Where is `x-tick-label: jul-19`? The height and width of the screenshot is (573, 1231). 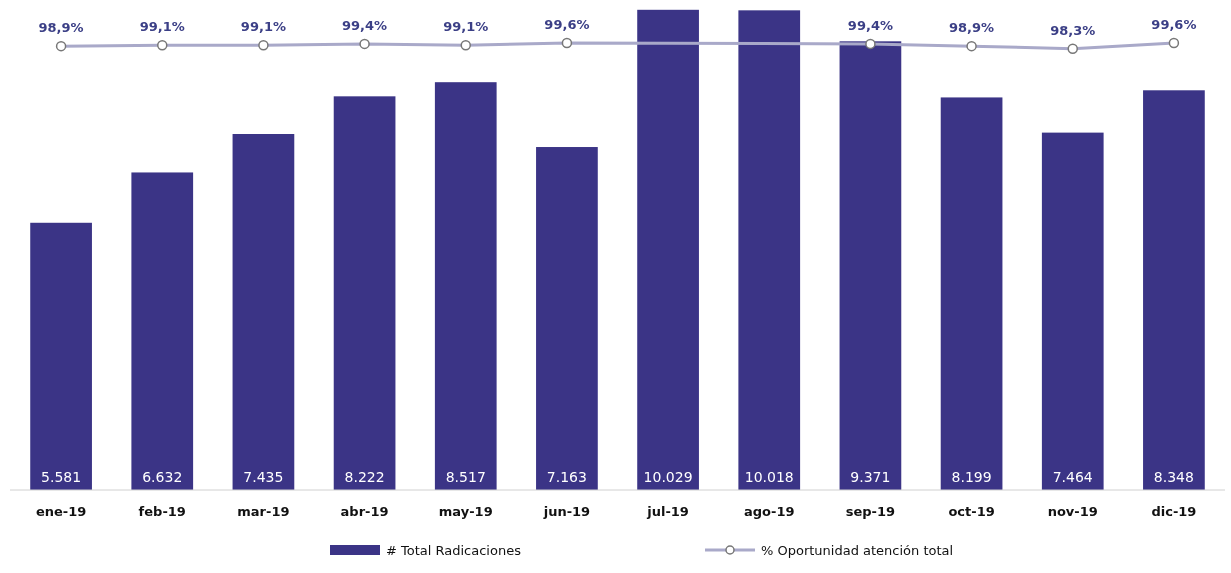 x-tick-label: jul-19 is located at coordinates (667, 511).